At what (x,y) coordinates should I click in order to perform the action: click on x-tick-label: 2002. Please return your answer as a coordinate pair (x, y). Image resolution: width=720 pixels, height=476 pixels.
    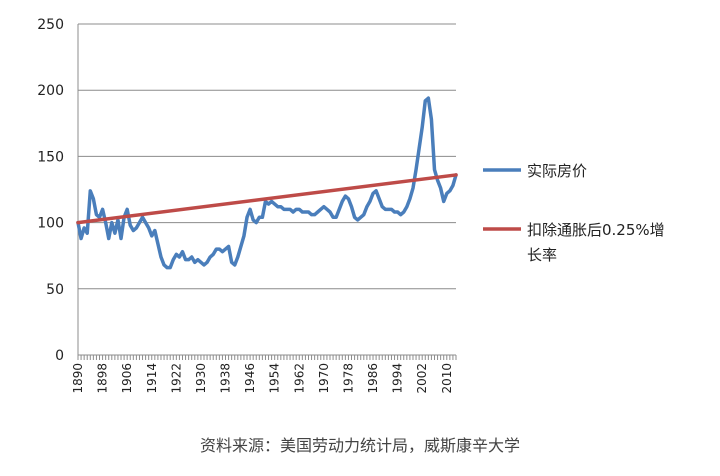
    Looking at the image, I should click on (422, 378).